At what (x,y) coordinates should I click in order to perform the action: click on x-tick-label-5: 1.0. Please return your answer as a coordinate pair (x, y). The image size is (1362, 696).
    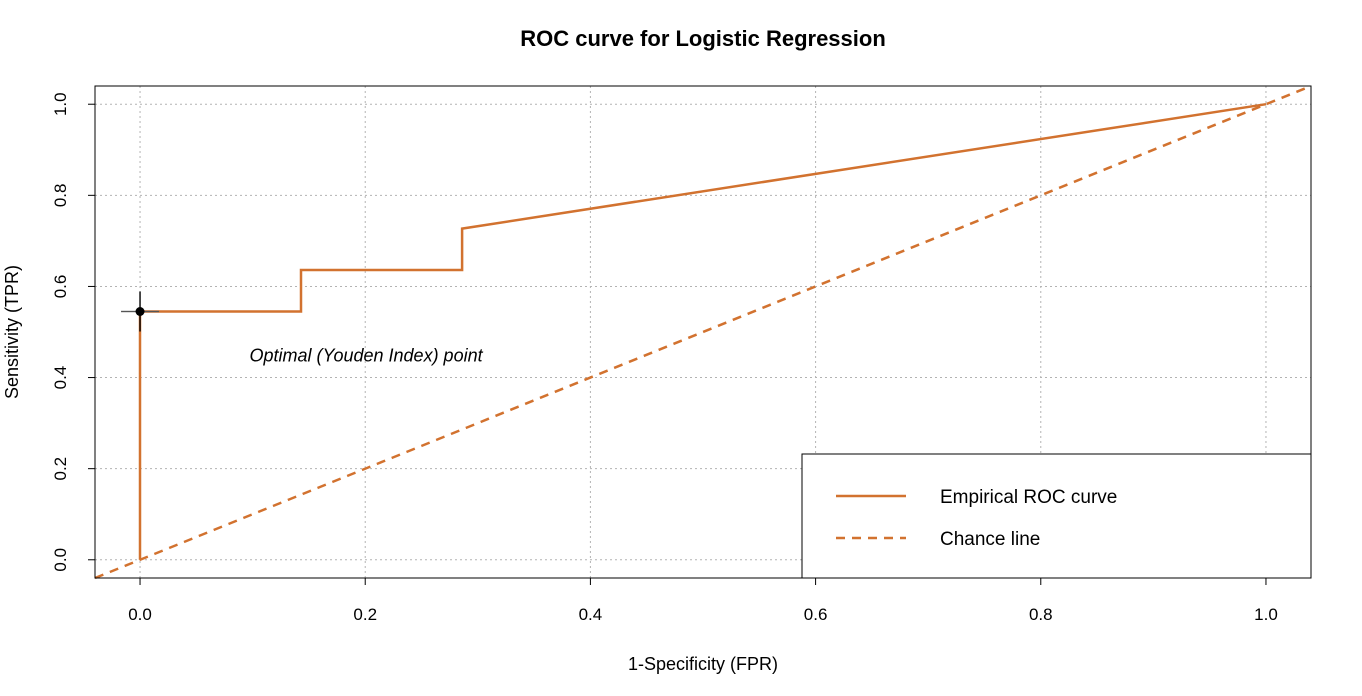
    Looking at the image, I should click on (1266, 614).